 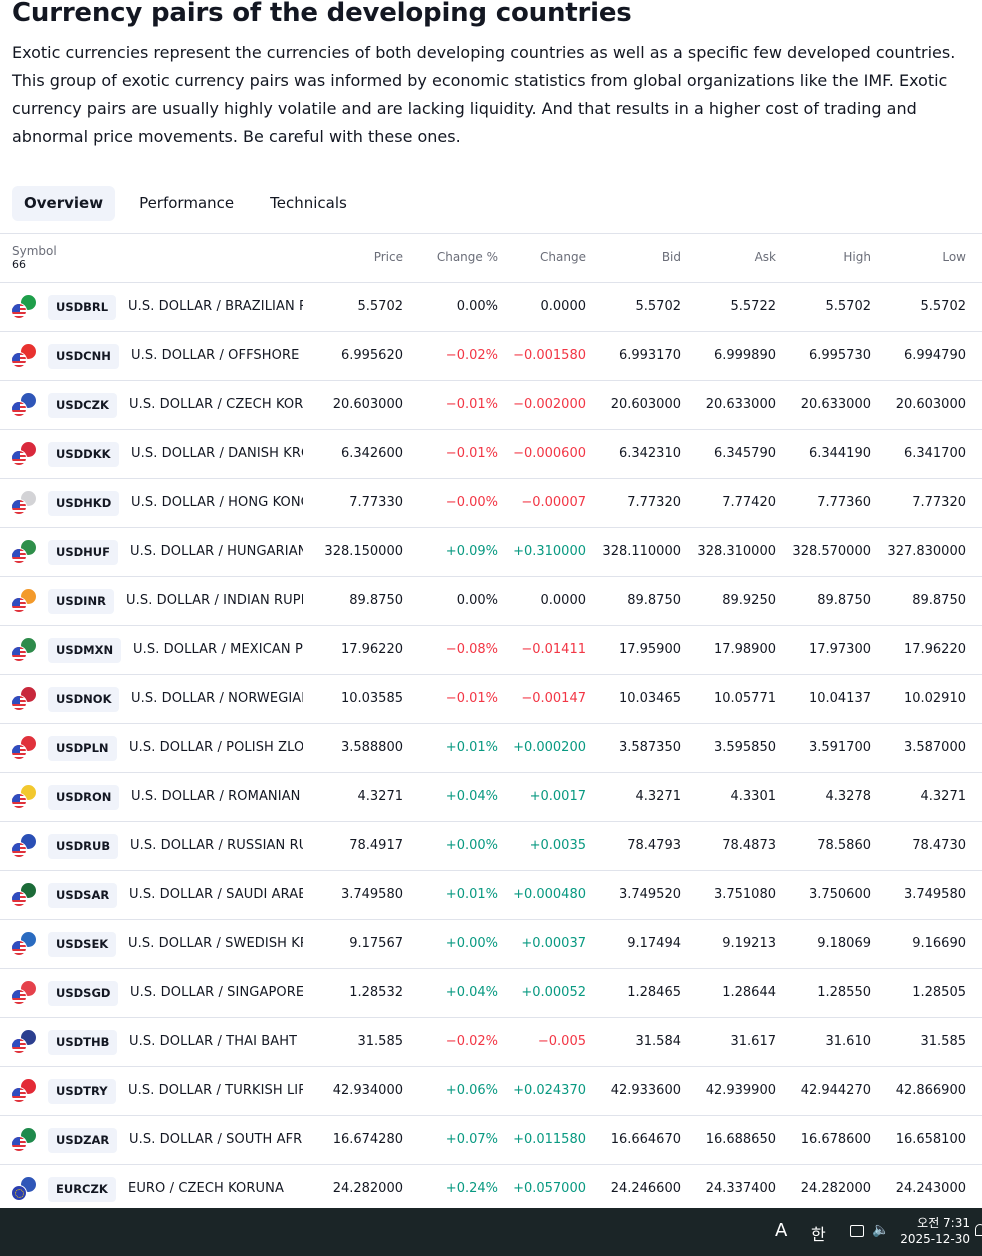 What do you see at coordinates (471, 796) in the screenshot?
I see `change-percent-cell: +0.04%` at bounding box center [471, 796].